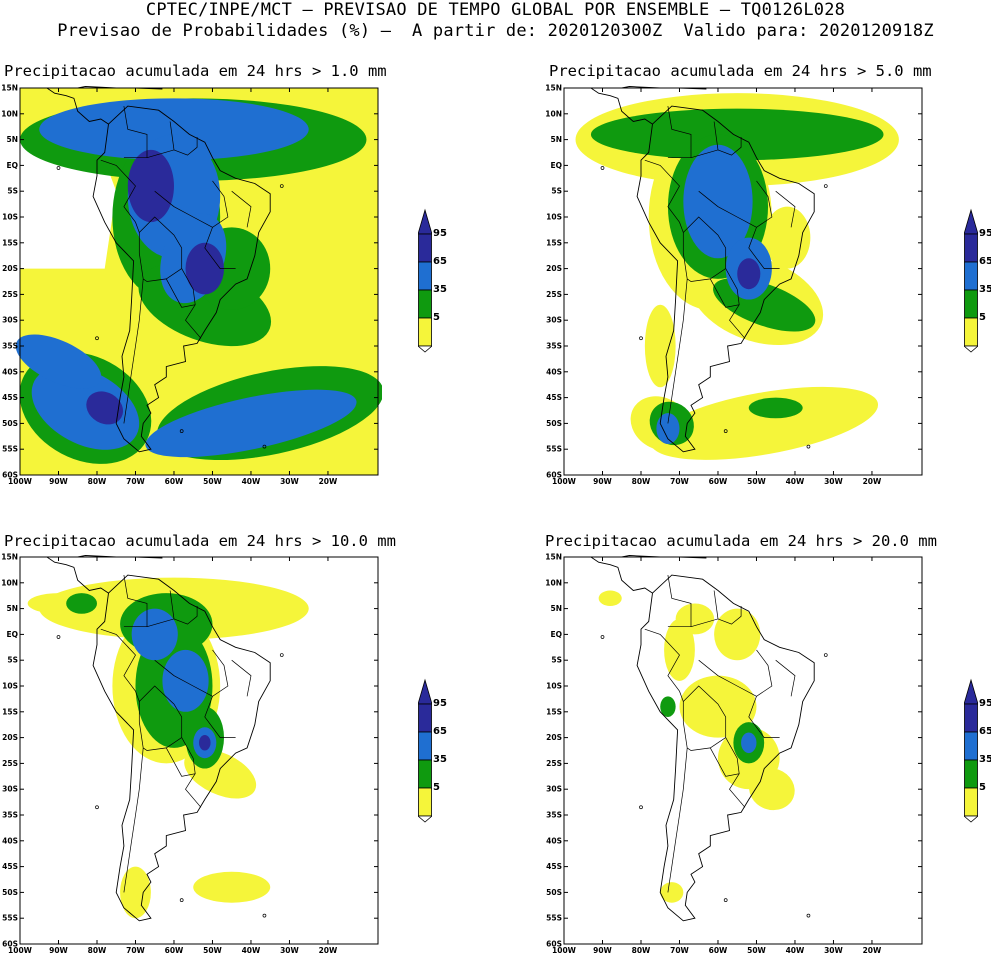 The height and width of the screenshot is (957, 991). Describe the element at coordinates (10, 294) in the screenshot. I see `lat-label: 25S` at that location.